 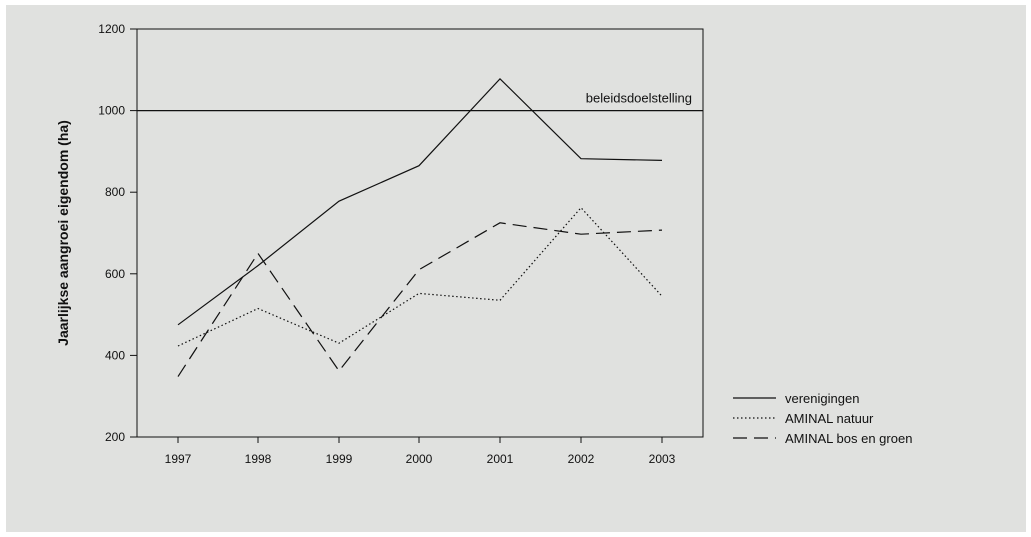 What do you see at coordinates (420, 101) in the screenshot?
I see `reference-line-group: beleidsdoelstelling` at bounding box center [420, 101].